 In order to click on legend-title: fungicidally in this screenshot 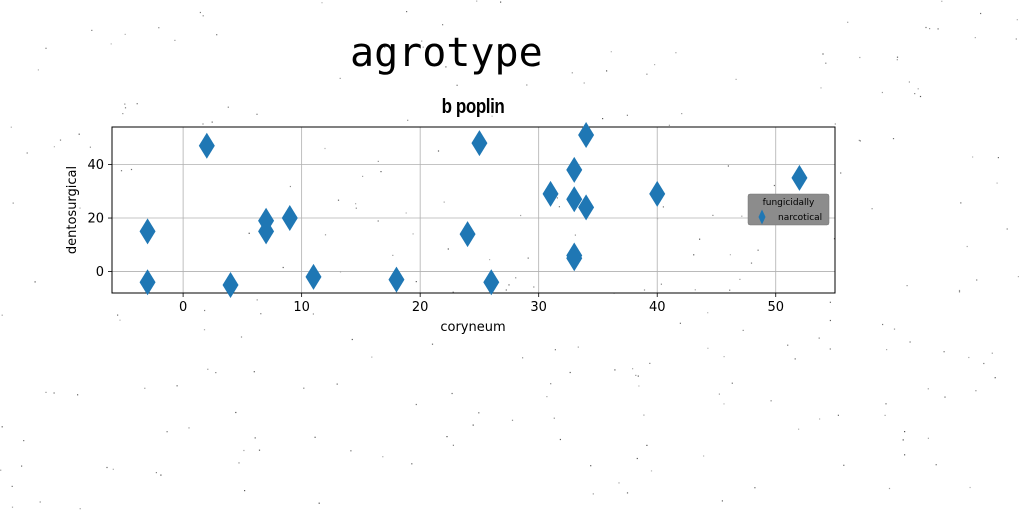, I will do `click(789, 203)`.